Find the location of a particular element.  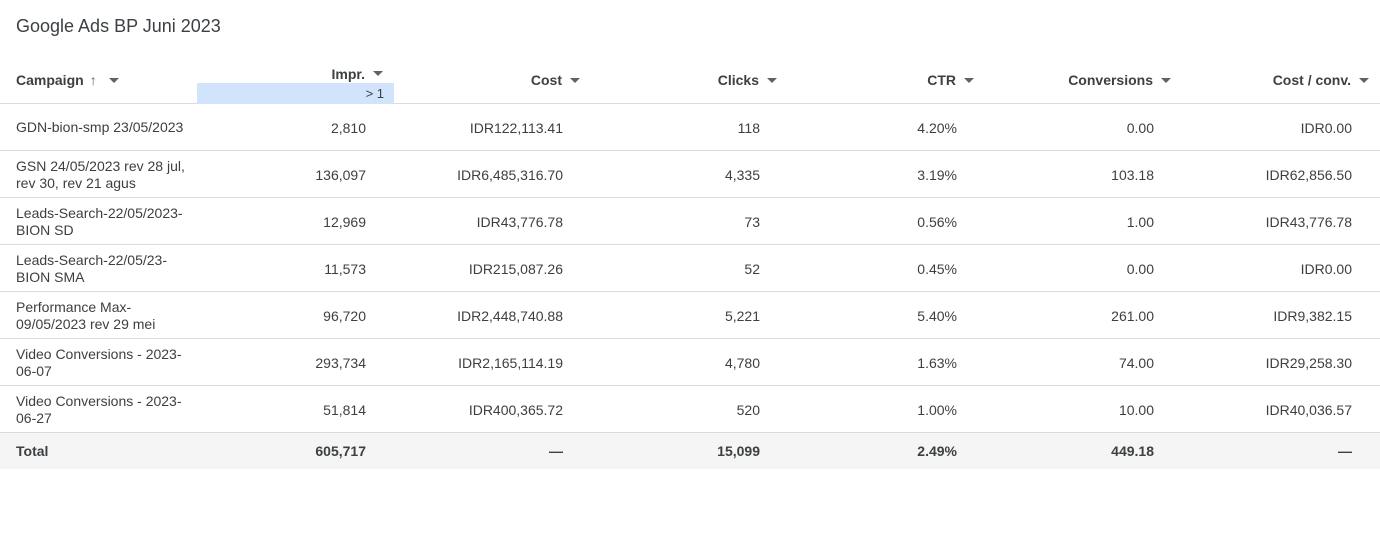

impr-value: 12,969 is located at coordinates (344, 221).